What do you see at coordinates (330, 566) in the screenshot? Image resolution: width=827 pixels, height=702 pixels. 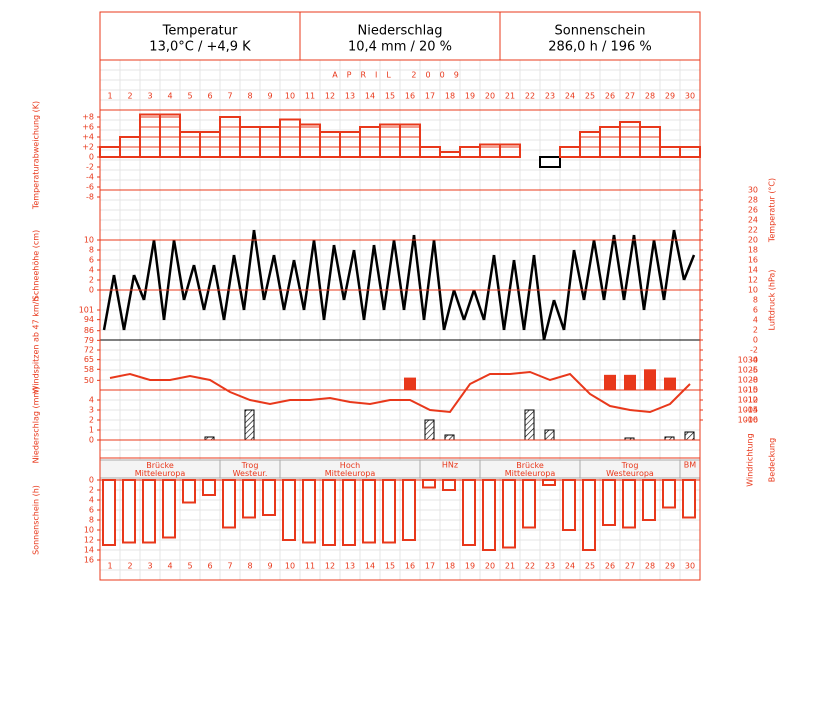 I see `day-label: 12` at bounding box center [330, 566].